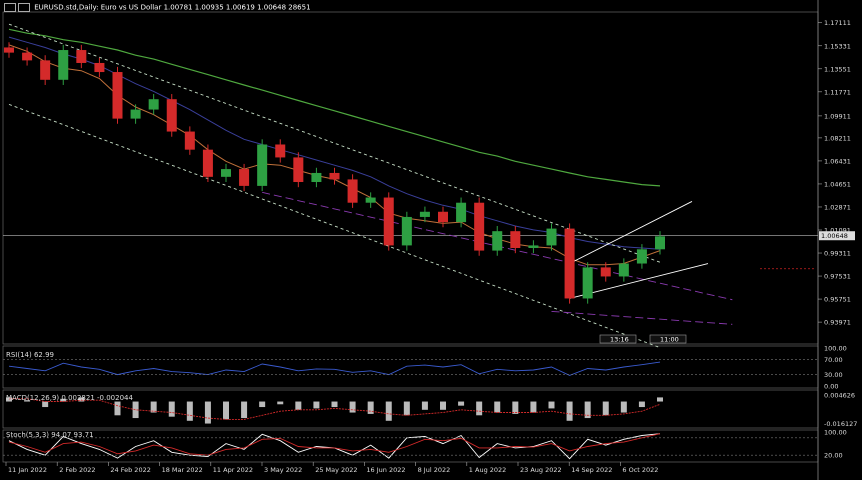 The height and width of the screenshot is (480, 862). What do you see at coordinates (27, 470) in the screenshot?
I see `x-tick-label: 11 Jan 2022` at bounding box center [27, 470].